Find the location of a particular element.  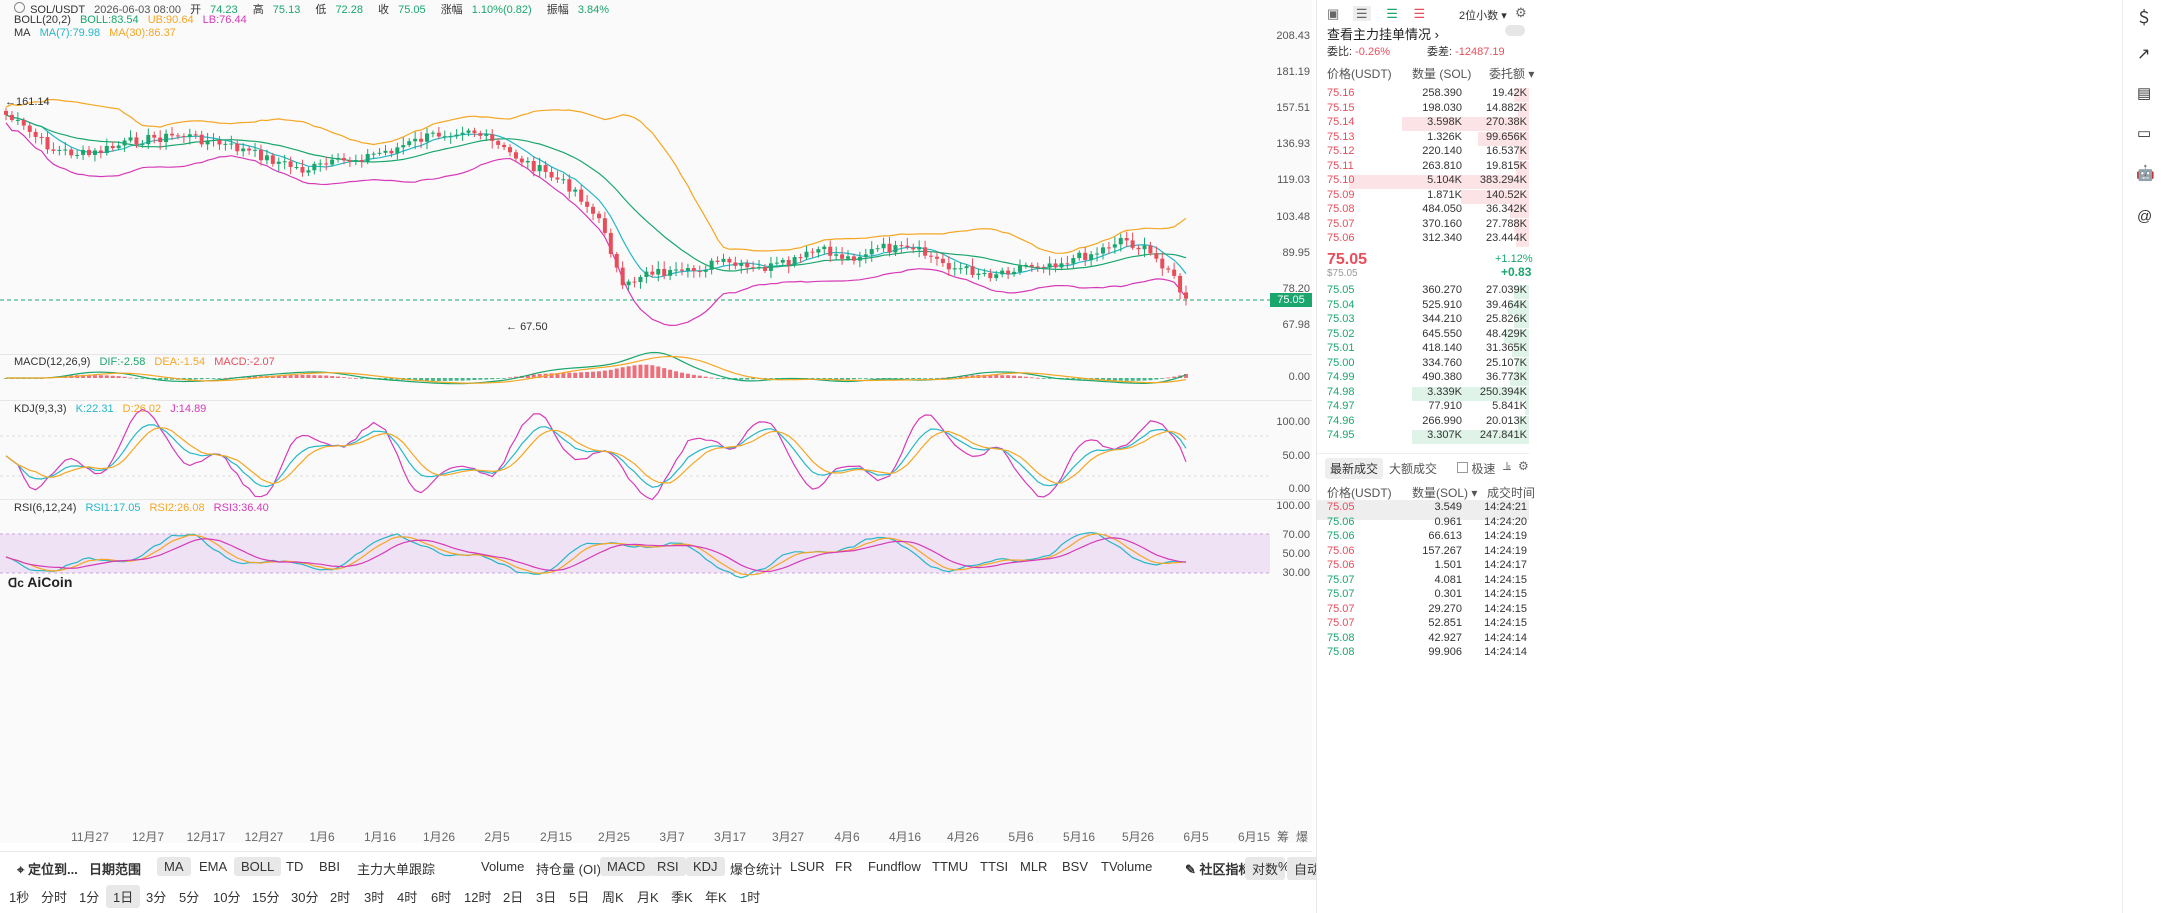

bid-ask-view-icon: ☰ is located at coordinates (1361, 13).